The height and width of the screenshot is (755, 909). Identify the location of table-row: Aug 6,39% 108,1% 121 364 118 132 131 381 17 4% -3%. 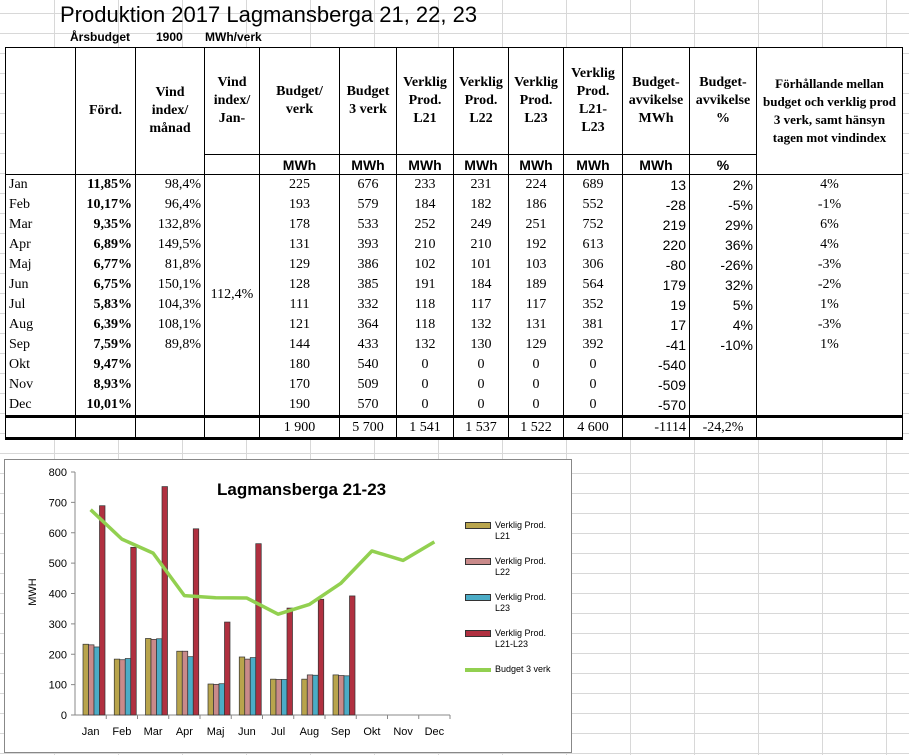
(454, 325).